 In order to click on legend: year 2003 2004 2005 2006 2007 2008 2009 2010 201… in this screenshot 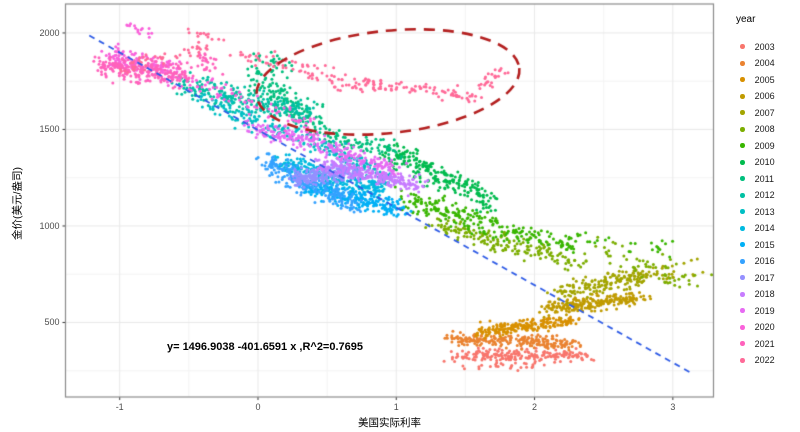, I will do `click(767, 216)`.